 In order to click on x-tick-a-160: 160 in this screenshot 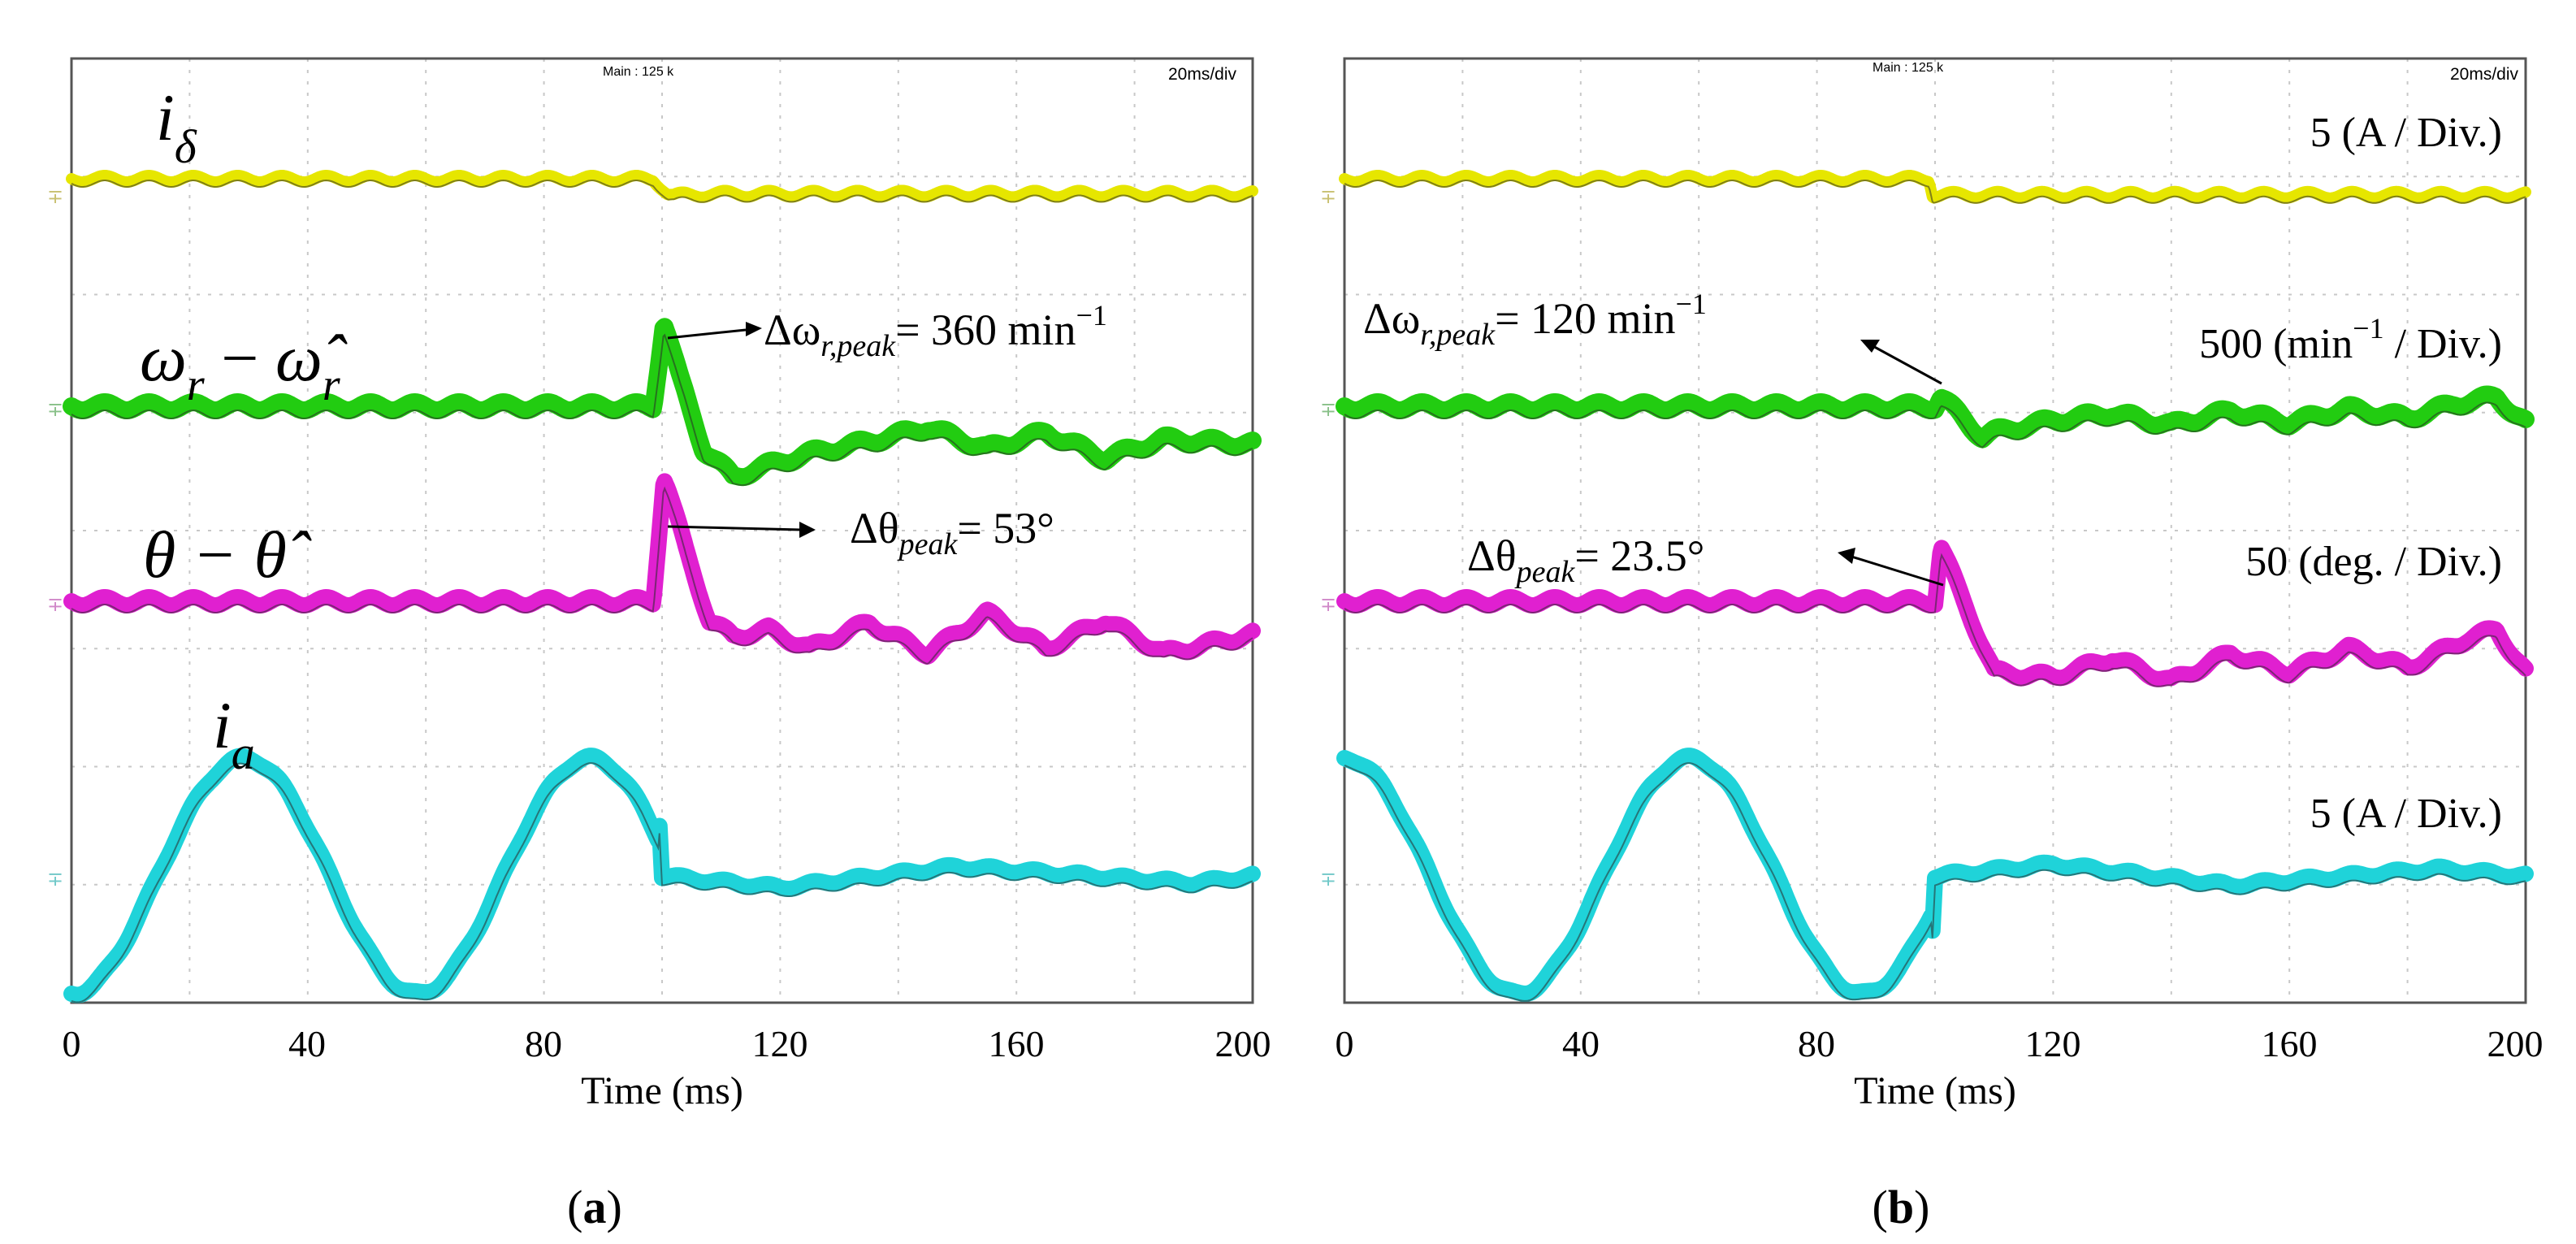, I will do `click(1017, 1043)`.